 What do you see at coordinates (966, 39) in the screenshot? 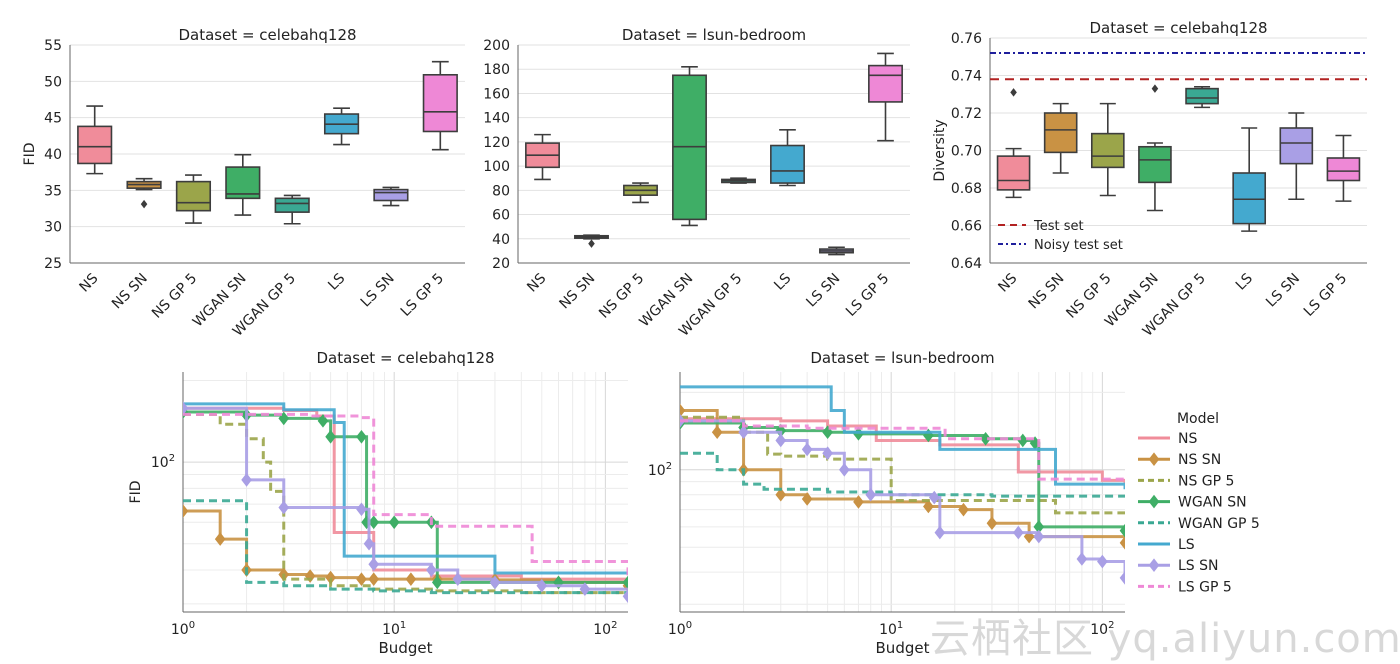
I see `y-tick-label: 0.76` at bounding box center [966, 39].